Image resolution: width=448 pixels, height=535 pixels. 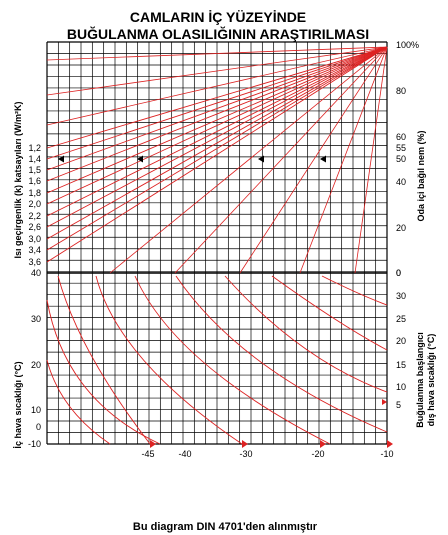 What do you see at coordinates (401, 159) in the screenshot?
I see `humidity-tick: 50` at bounding box center [401, 159].